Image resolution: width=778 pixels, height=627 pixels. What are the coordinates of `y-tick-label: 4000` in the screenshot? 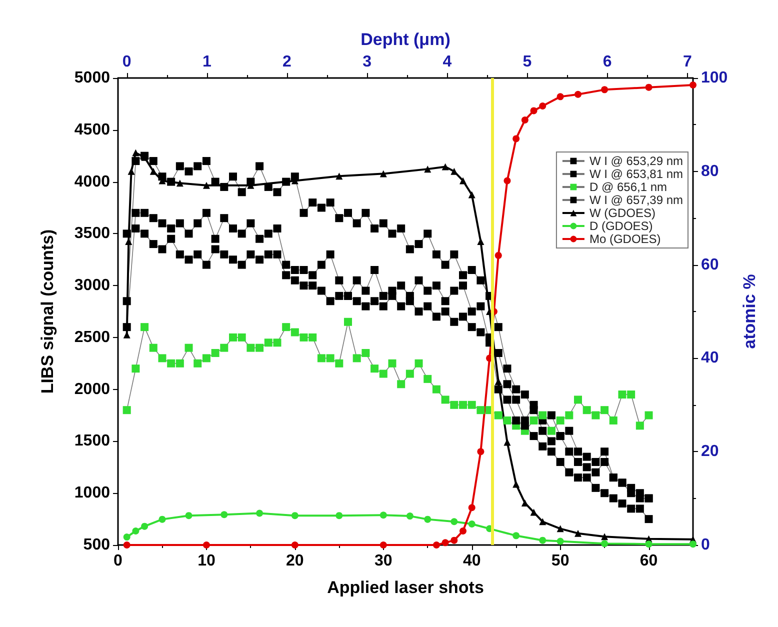 It's located at (92, 181).